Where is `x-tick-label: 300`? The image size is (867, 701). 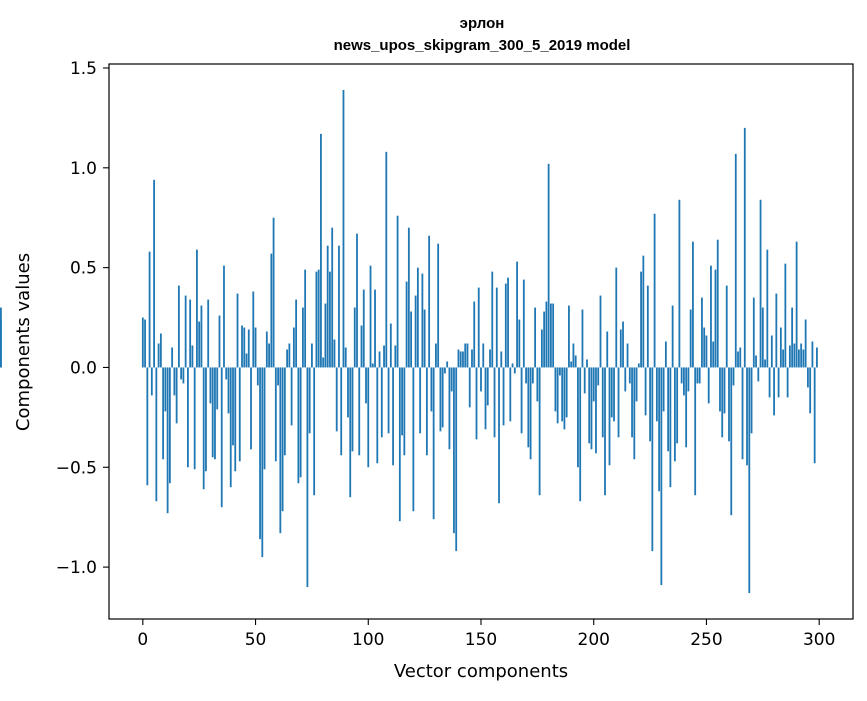
x-tick-label: 300 is located at coordinates (819, 640).